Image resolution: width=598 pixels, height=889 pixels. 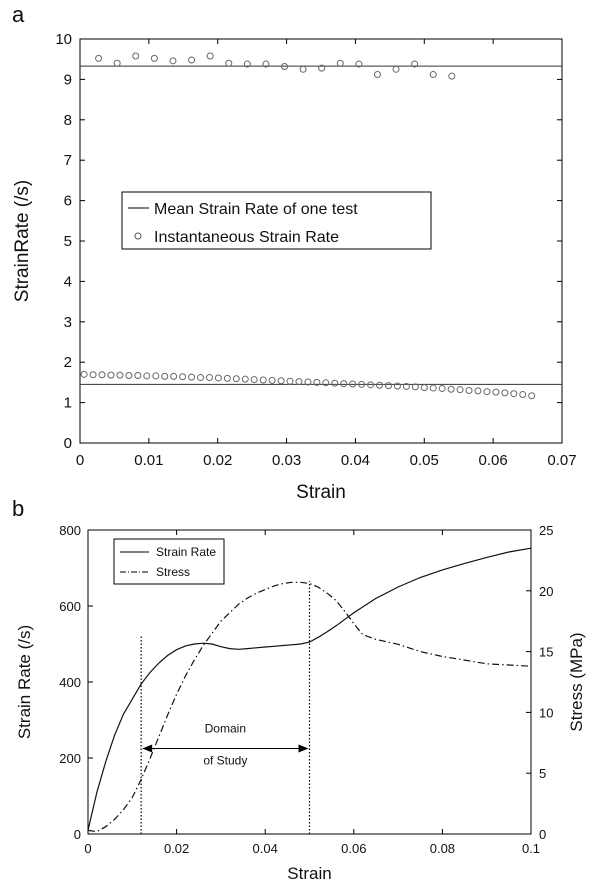 I want to click on y2-tick-label: 25, so click(x=546, y=530).